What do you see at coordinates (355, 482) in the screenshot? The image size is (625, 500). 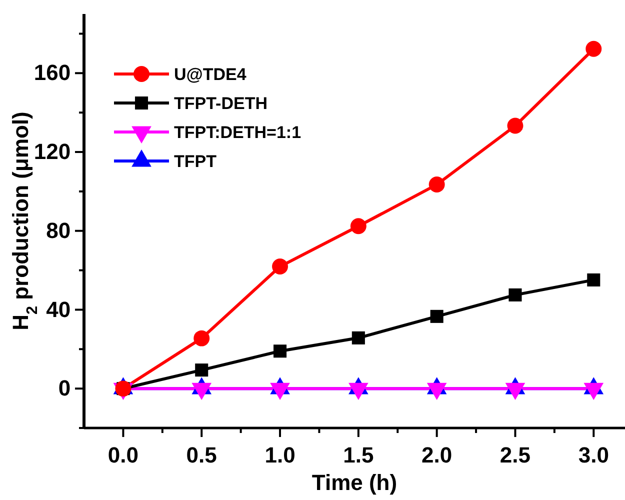 I see `x-axis-title: Time (h)` at bounding box center [355, 482].